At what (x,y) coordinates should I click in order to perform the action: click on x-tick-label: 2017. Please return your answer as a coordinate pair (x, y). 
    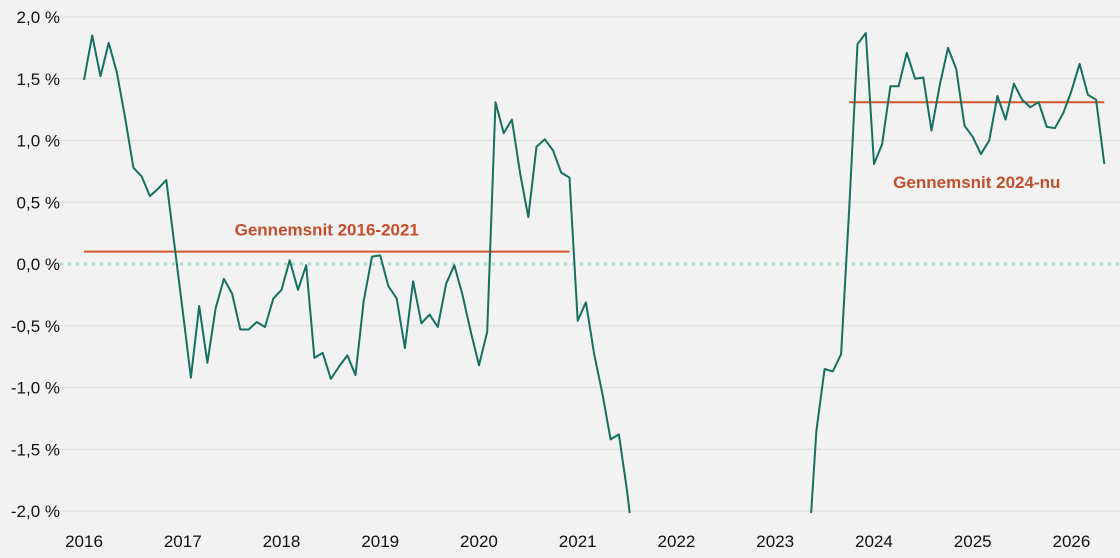
    Looking at the image, I should click on (183, 541).